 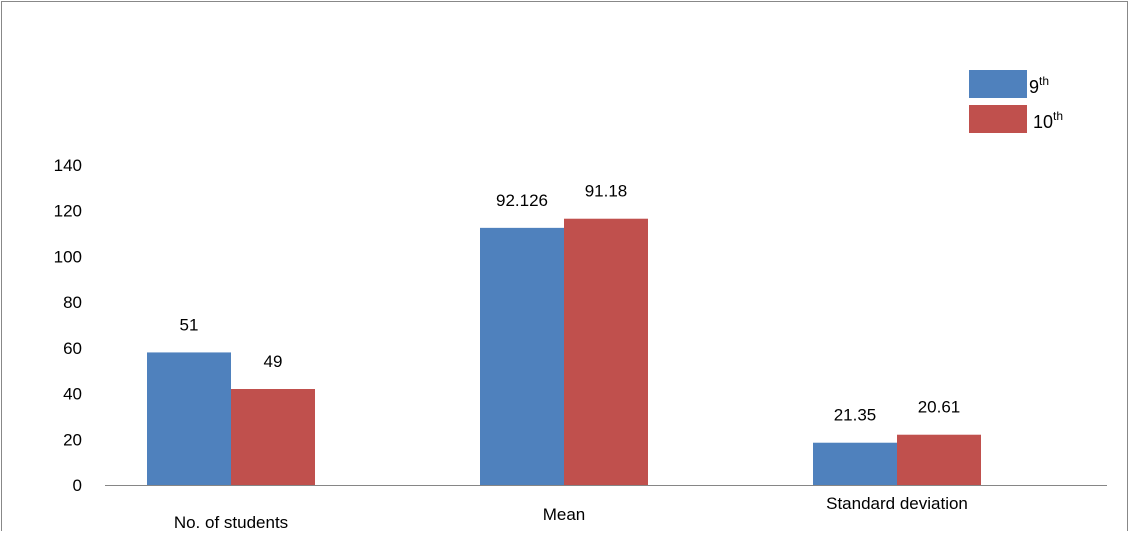 I want to click on y-tick-label: 60, so click(x=72, y=348).